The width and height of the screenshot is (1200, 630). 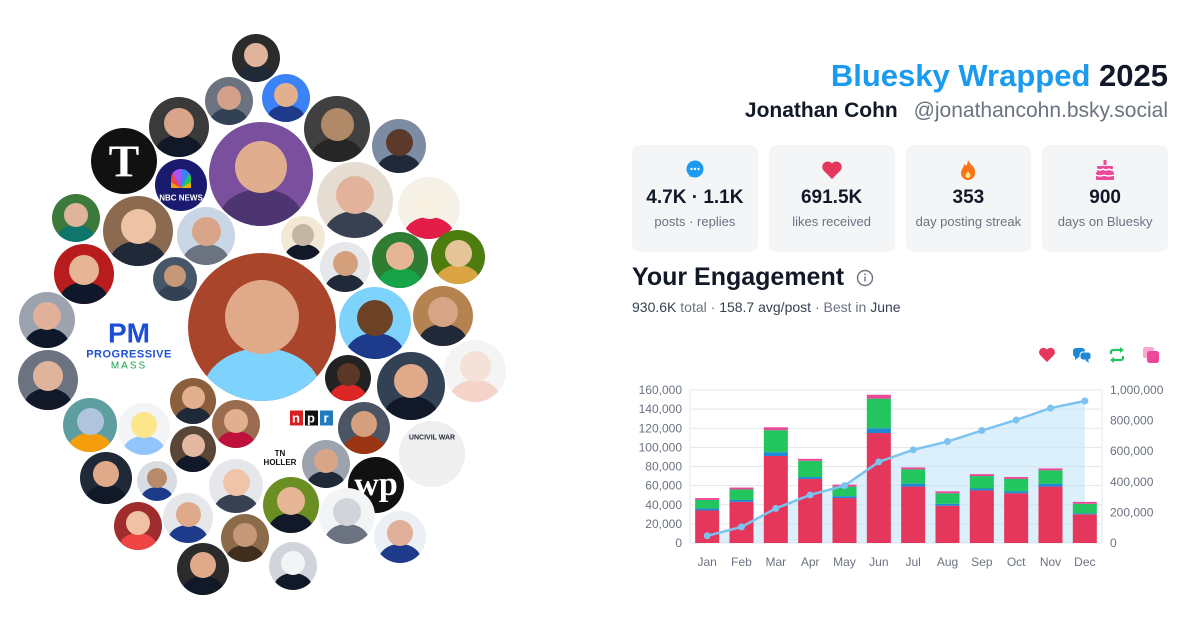 What do you see at coordinates (1082, 355) in the screenshot?
I see `replies-legend-chat-icon` at bounding box center [1082, 355].